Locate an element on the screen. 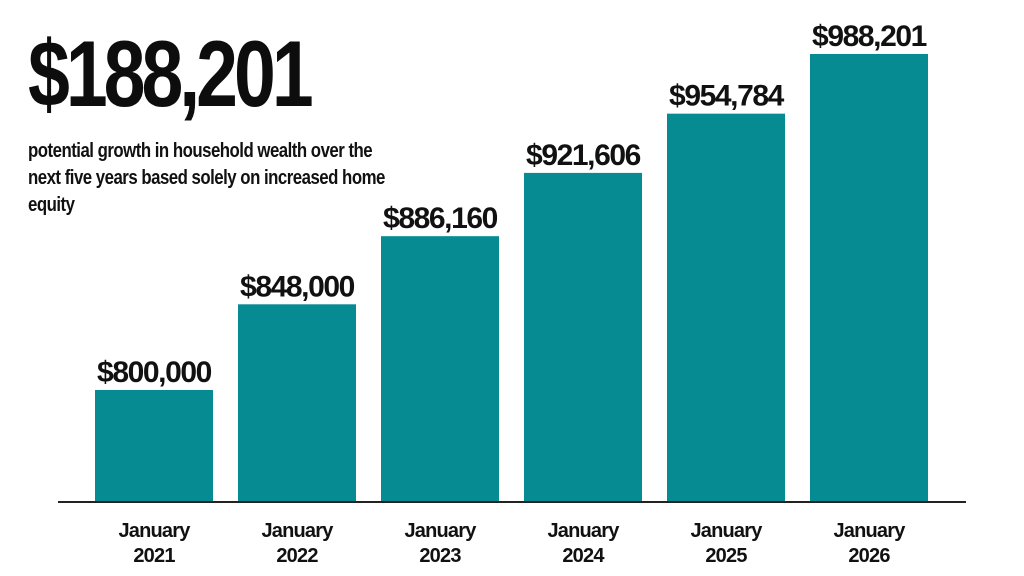  headline-value: $188,201 is located at coordinates (171, 73).